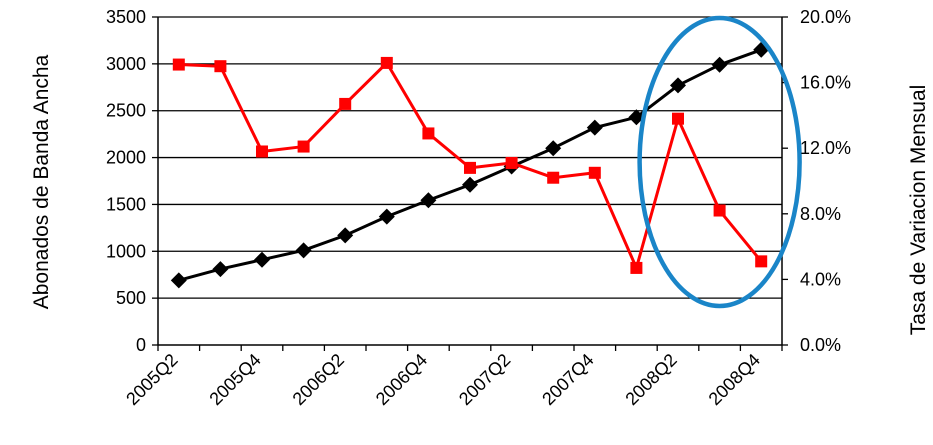 Image resolution: width=933 pixels, height=445 pixels. What do you see at coordinates (41, 181) in the screenshot?
I see `y-axis-title: Abonados de Banda Ancha` at bounding box center [41, 181].